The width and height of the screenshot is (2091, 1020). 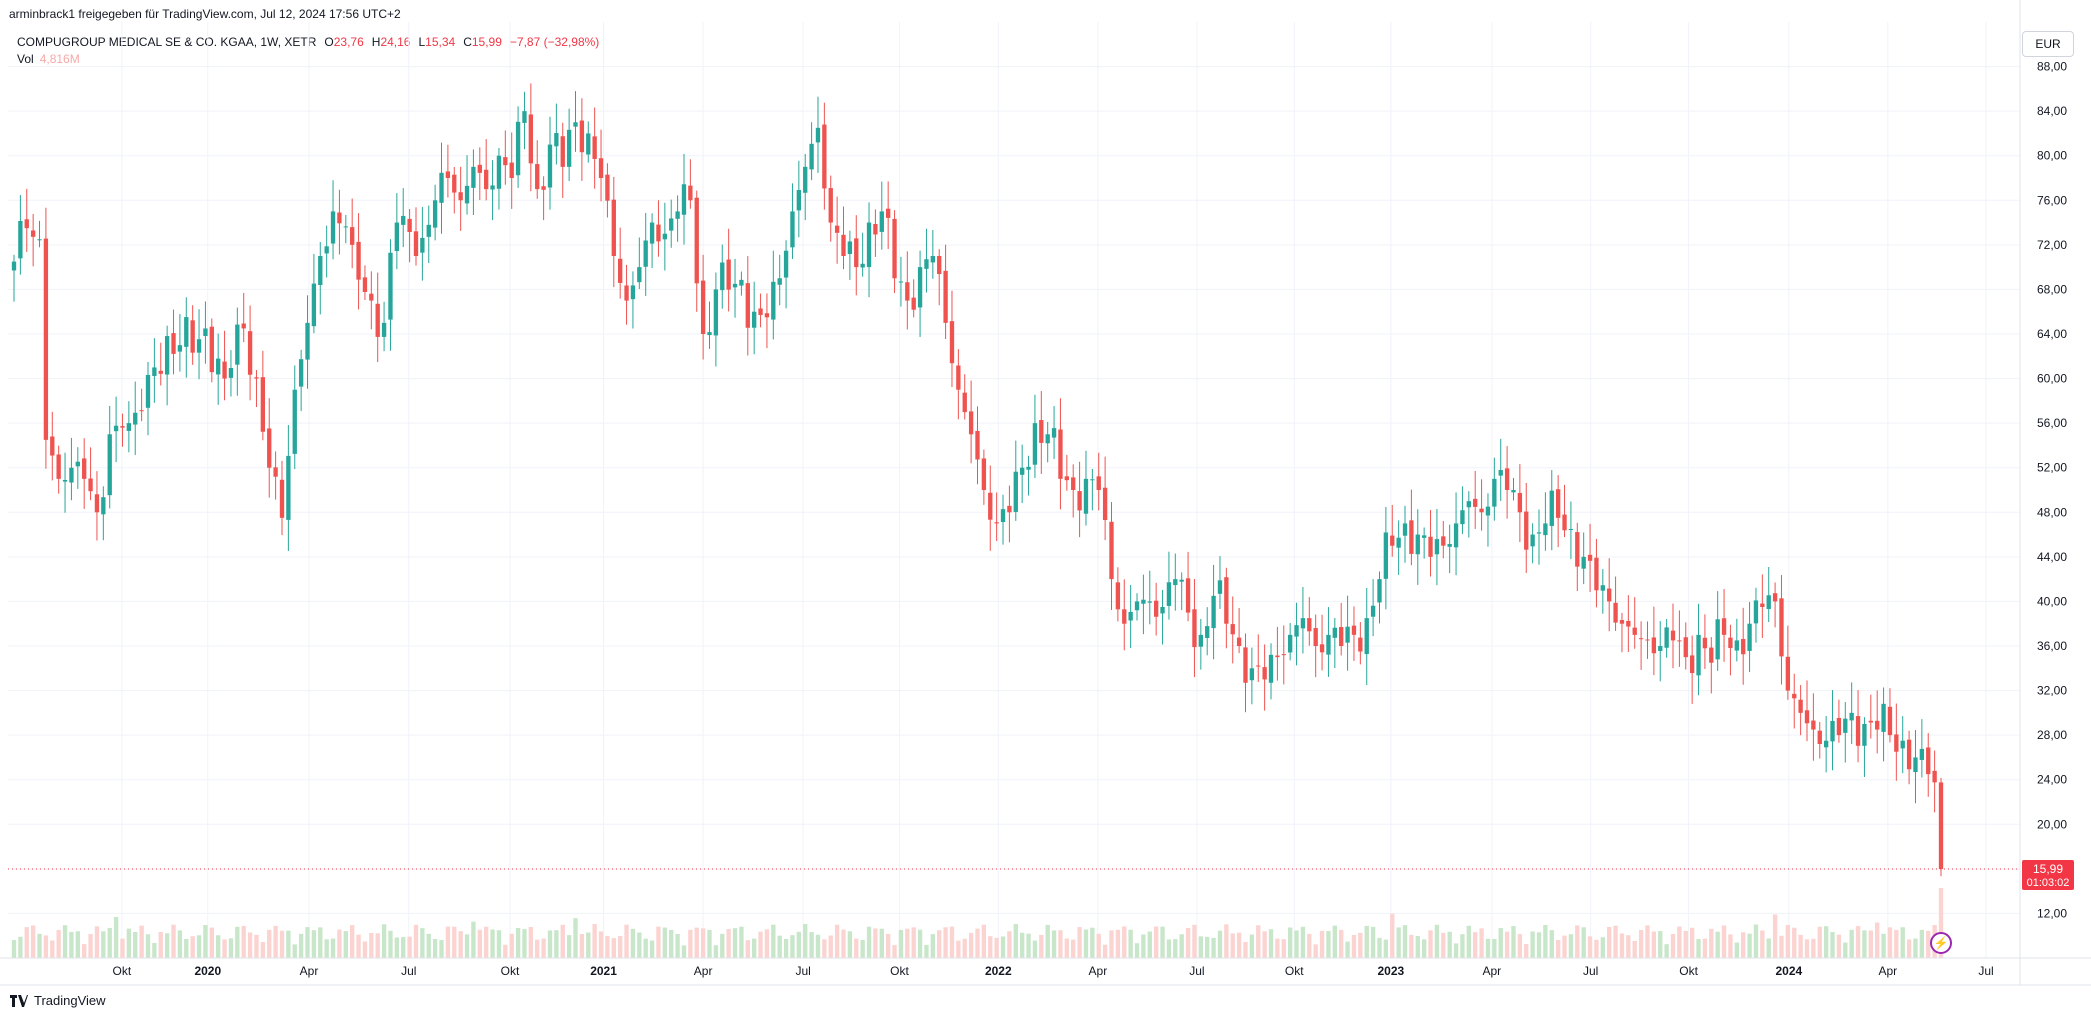 What do you see at coordinates (1590, 971) in the screenshot?
I see `x-tick-label: Jul` at bounding box center [1590, 971].